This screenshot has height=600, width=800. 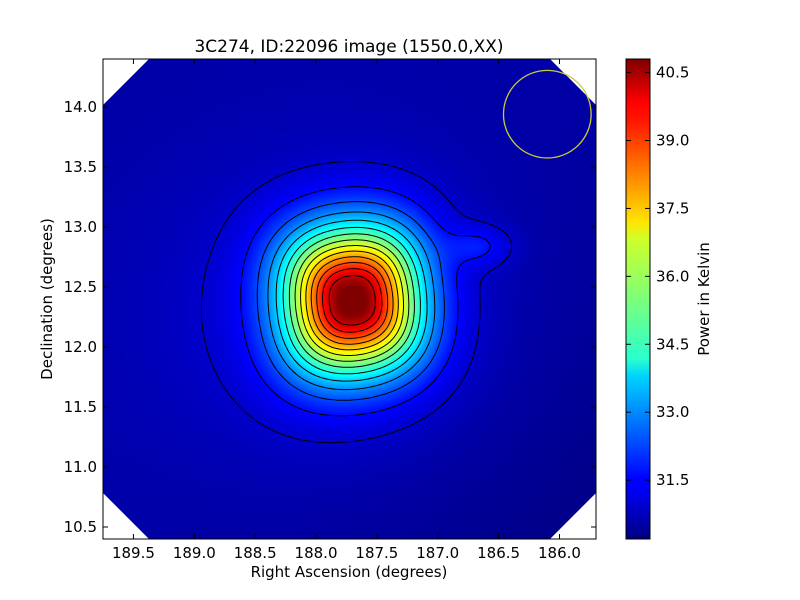 I want to click on x-tick-label: 187.5, so click(x=376, y=553).